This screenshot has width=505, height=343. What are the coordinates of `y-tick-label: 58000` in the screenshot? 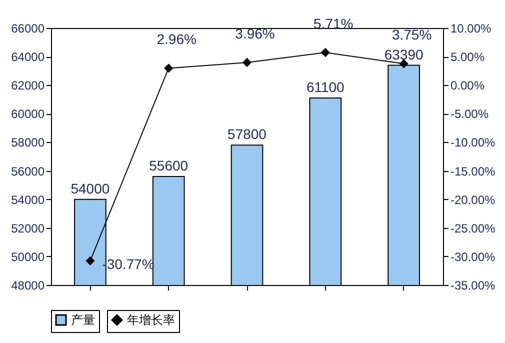 It's located at (28, 143).